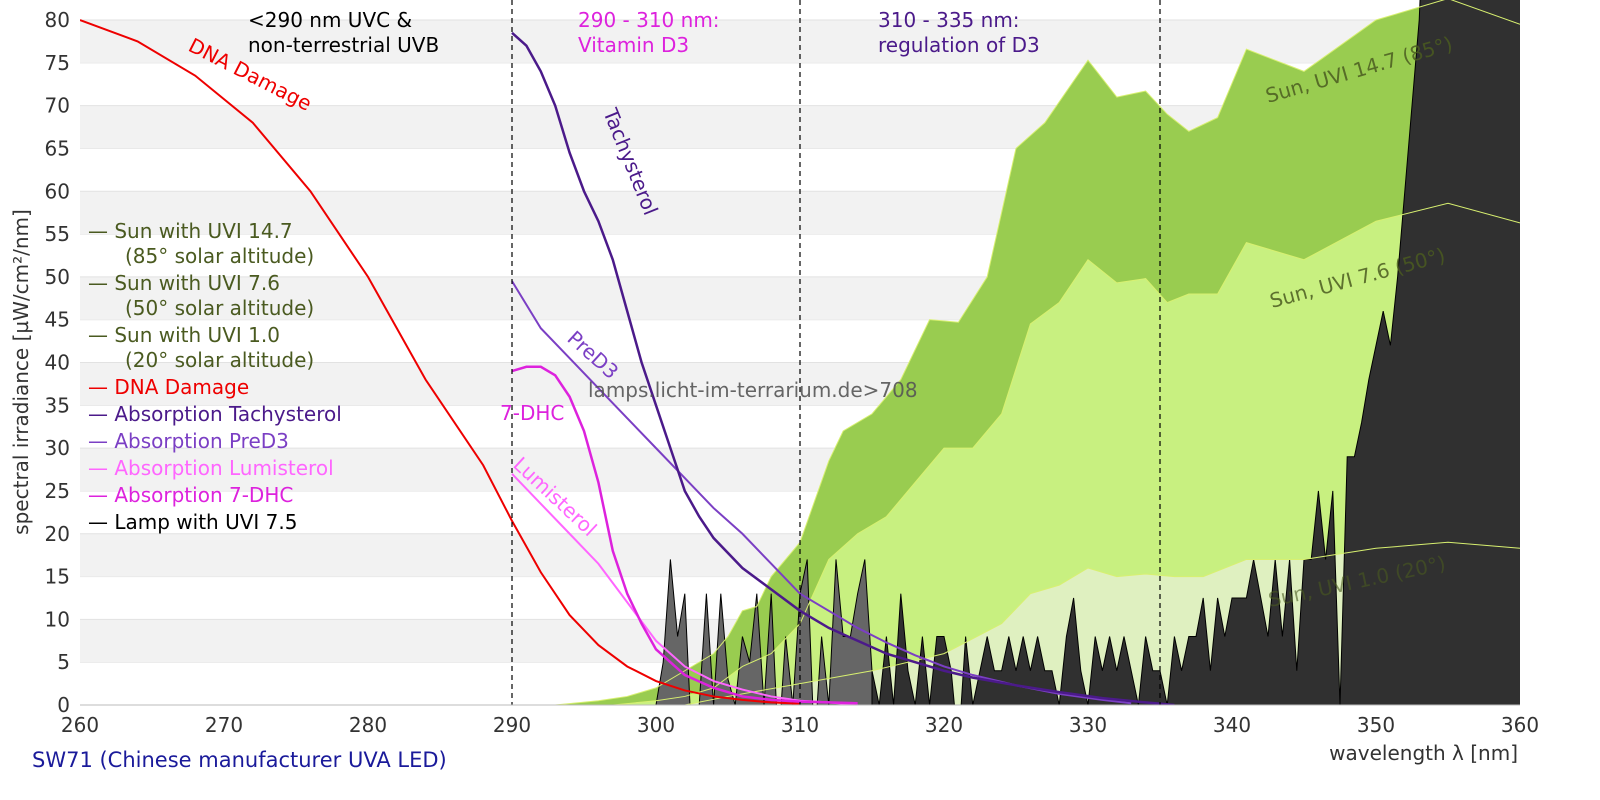 The width and height of the screenshot is (1600, 800). I want to click on x-tick-label: 260, so click(80, 725).